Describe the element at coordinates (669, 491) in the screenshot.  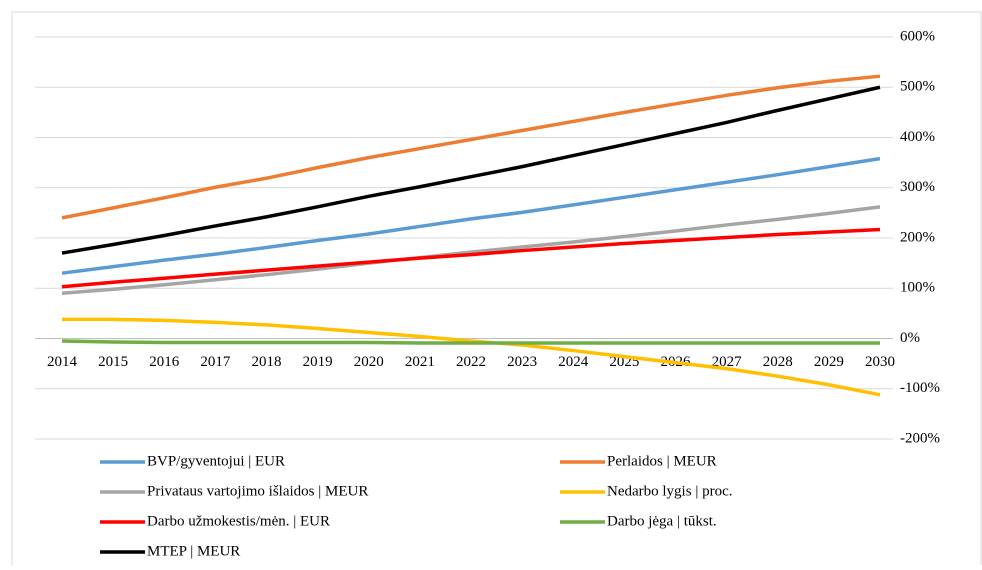
I see `legend-label: Nedarbo lygis | proc.` at that location.